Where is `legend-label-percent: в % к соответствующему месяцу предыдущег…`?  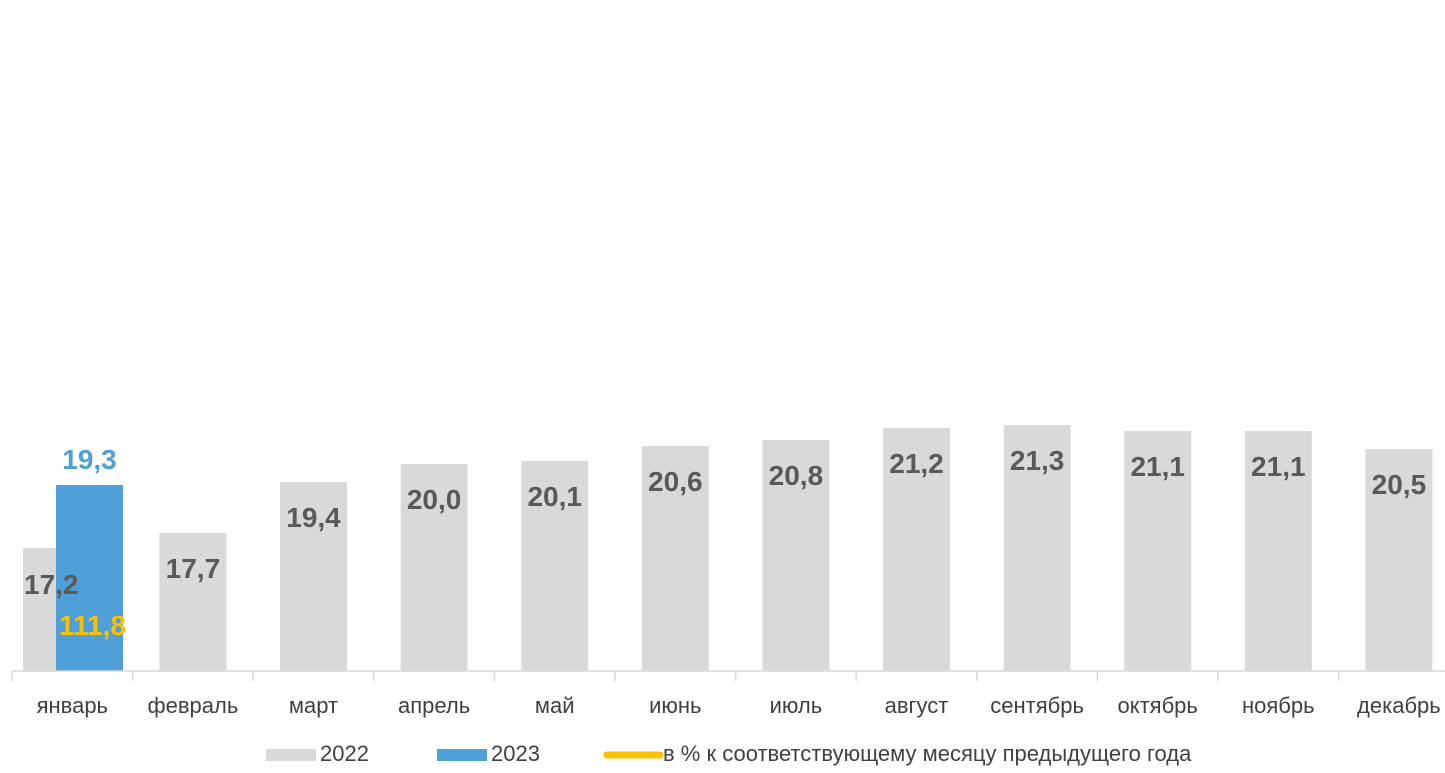 legend-label-percent: в % к соответствующему месяцу предыдущег… is located at coordinates (927, 753).